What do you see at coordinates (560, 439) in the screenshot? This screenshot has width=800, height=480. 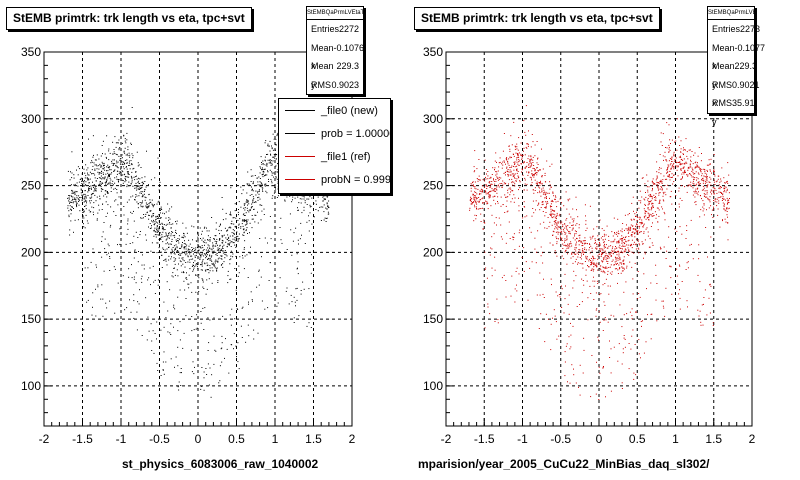 I see `x-tick-label: -0.5` at bounding box center [560, 439].